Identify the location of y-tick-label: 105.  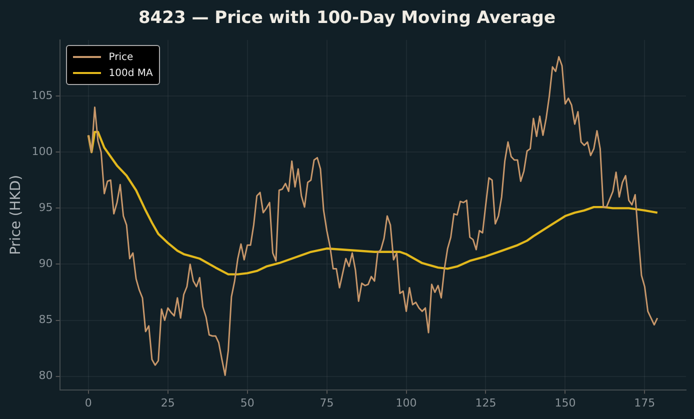
(42, 95).